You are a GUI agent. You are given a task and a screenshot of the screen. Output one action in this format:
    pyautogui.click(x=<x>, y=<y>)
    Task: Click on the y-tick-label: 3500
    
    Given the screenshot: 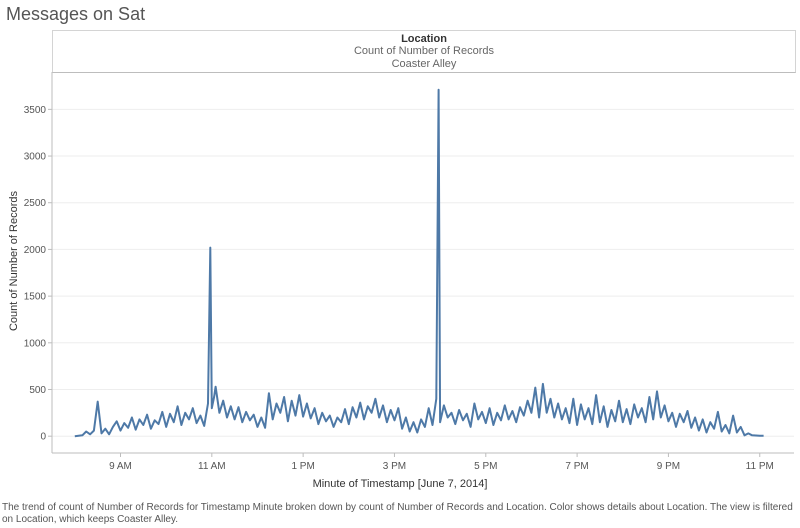 What is the action you would take?
    pyautogui.click(x=35, y=110)
    